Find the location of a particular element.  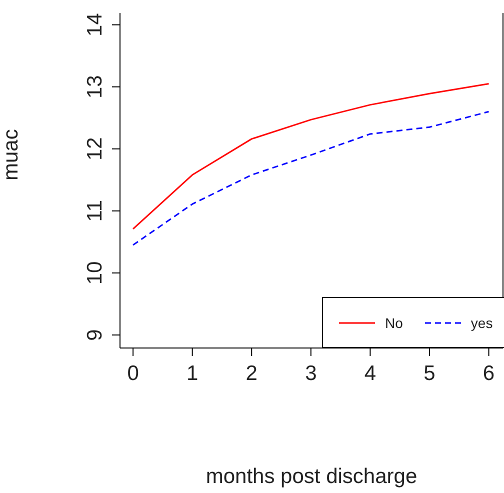

x-tick-label: 1 is located at coordinates (192, 373).